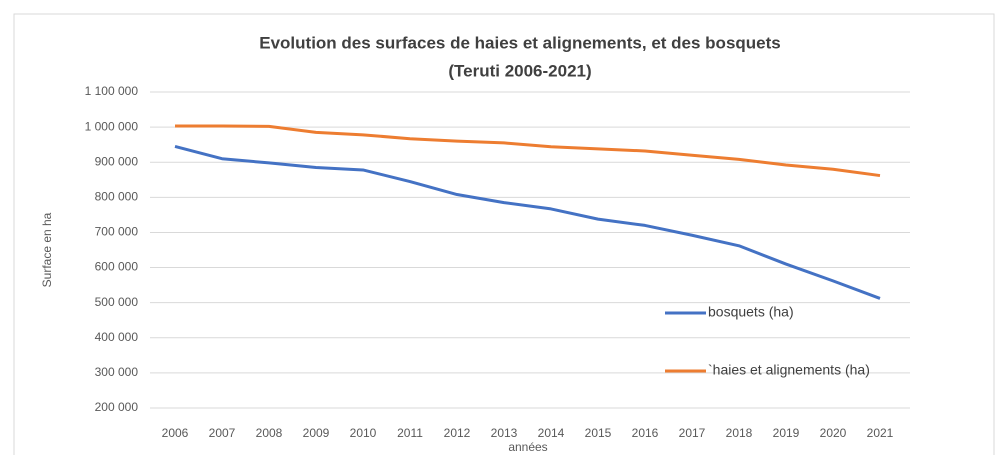 The height and width of the screenshot is (455, 1000). What do you see at coordinates (117, 232) in the screenshot?
I see `y-tick-label: 700 000` at bounding box center [117, 232].